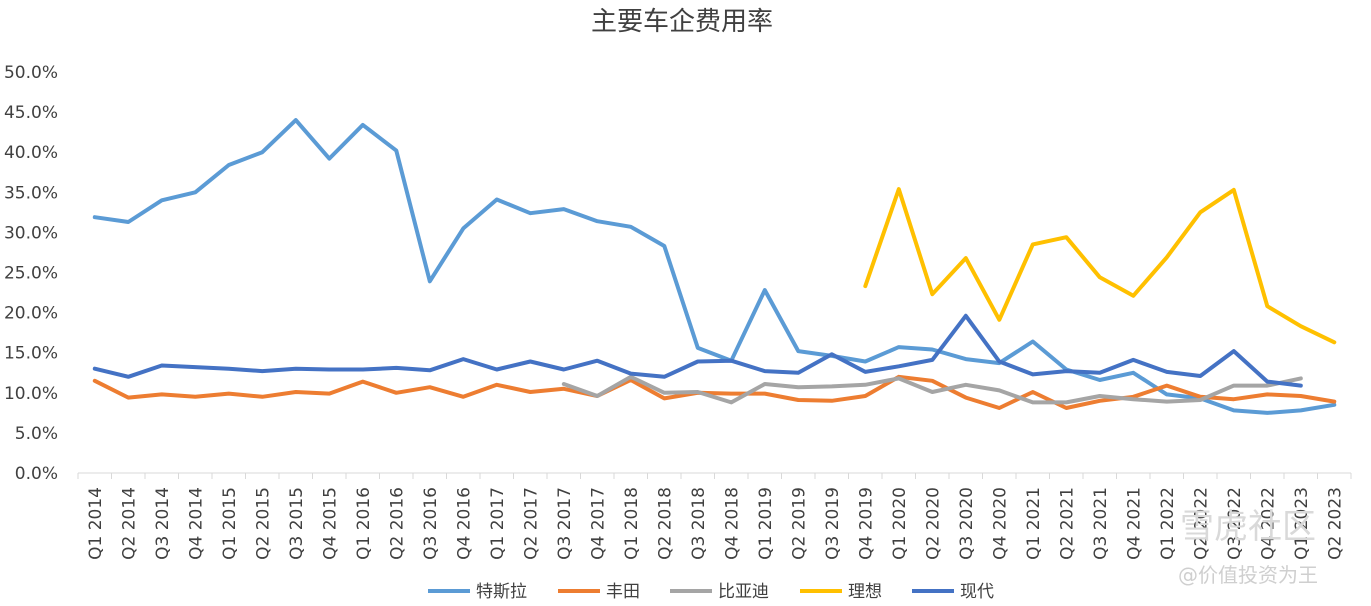 Image resolution: width=1371 pixels, height=606 pixels. What do you see at coordinates (230, 523) in the screenshot?
I see `x-tick-label: Q1 2015` at bounding box center [230, 523].